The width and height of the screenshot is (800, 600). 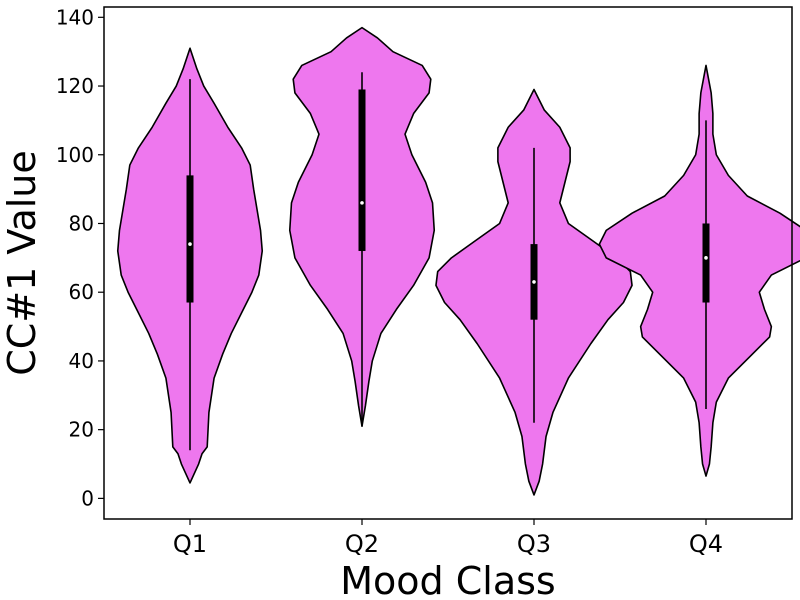 What do you see at coordinates (706, 258) in the screenshot?
I see `median-dot-q4` at bounding box center [706, 258].